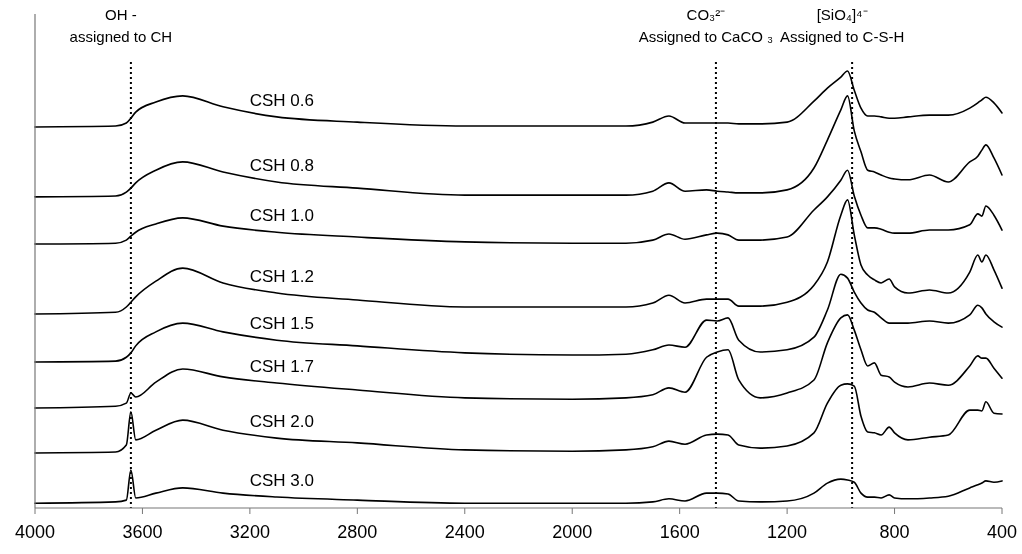 The image size is (1022, 554). What do you see at coordinates (706, 25) in the screenshot?
I see `ref-line-label: CO₃²⁻ Assigned to CaCO ₃` at bounding box center [706, 25].